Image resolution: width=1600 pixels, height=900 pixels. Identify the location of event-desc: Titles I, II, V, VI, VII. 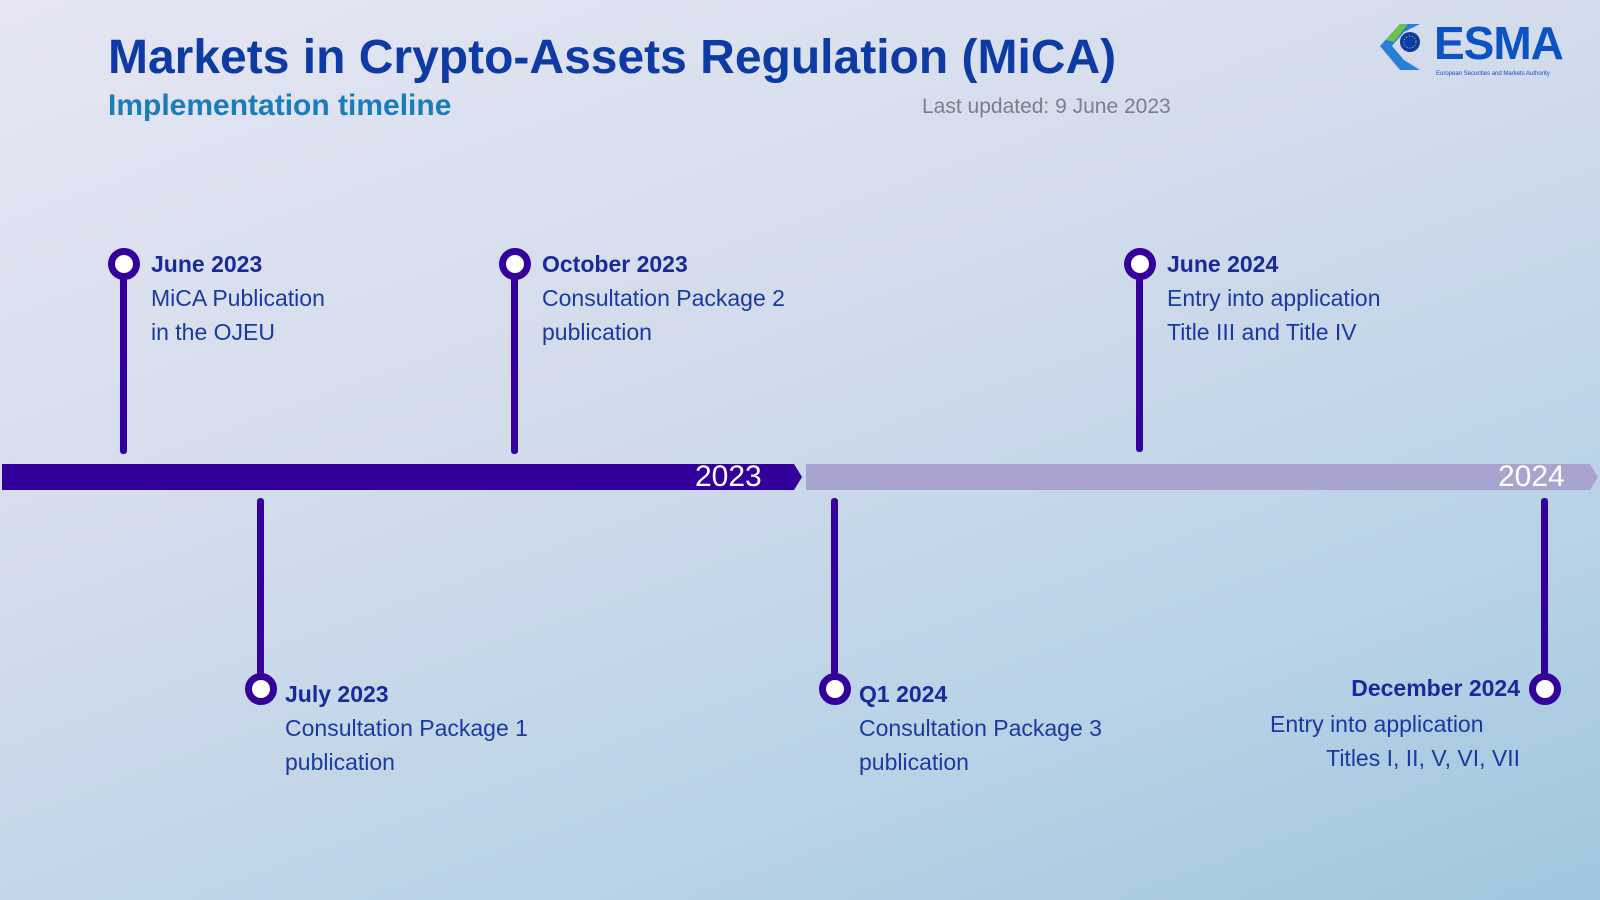
(1423, 758).